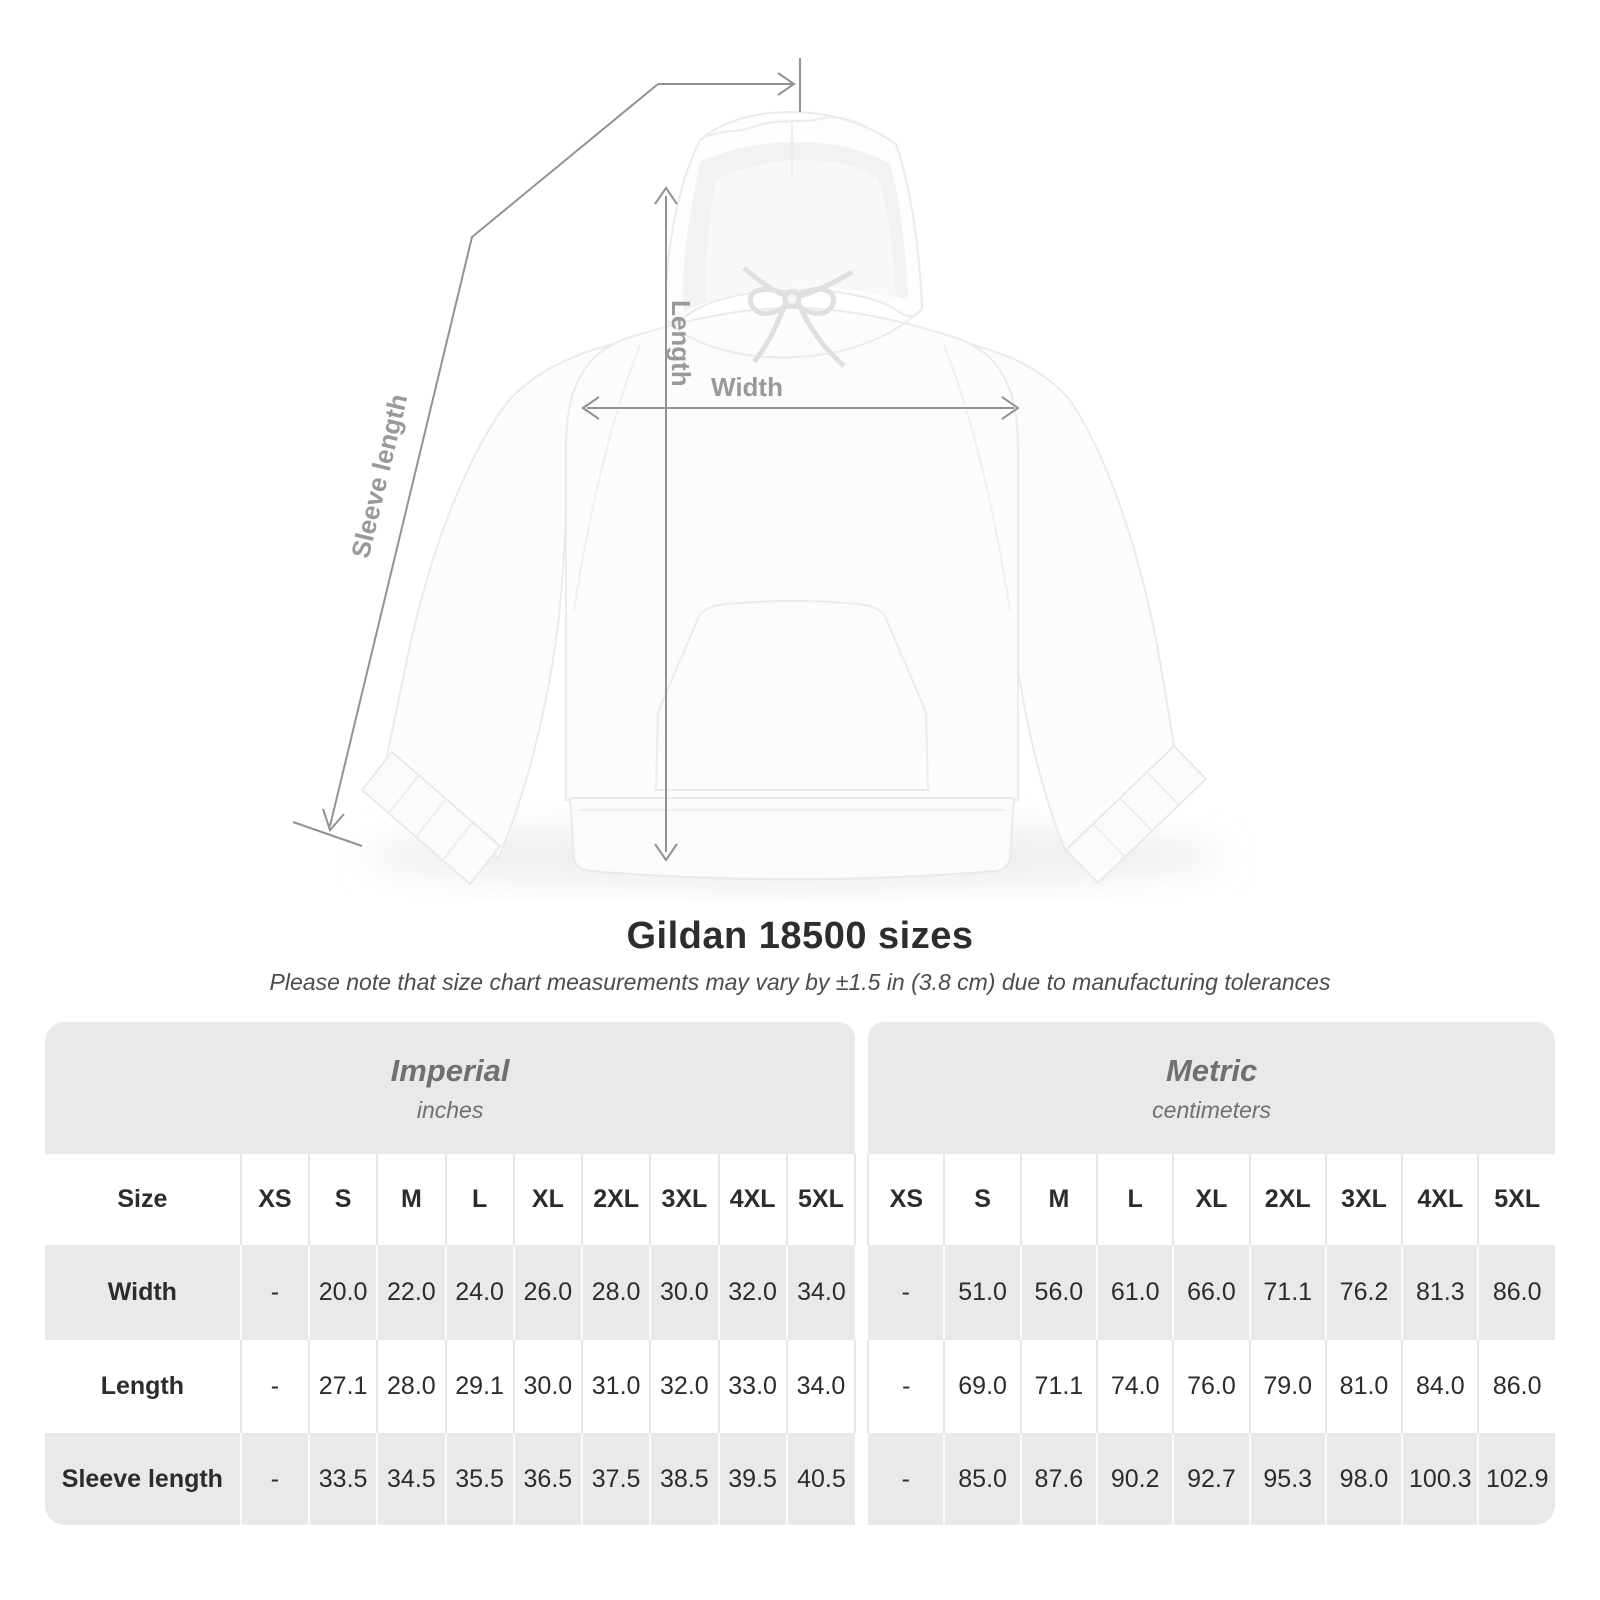  Describe the element at coordinates (615, 1479) in the screenshot. I see `table-cell: 37.5` at that location.